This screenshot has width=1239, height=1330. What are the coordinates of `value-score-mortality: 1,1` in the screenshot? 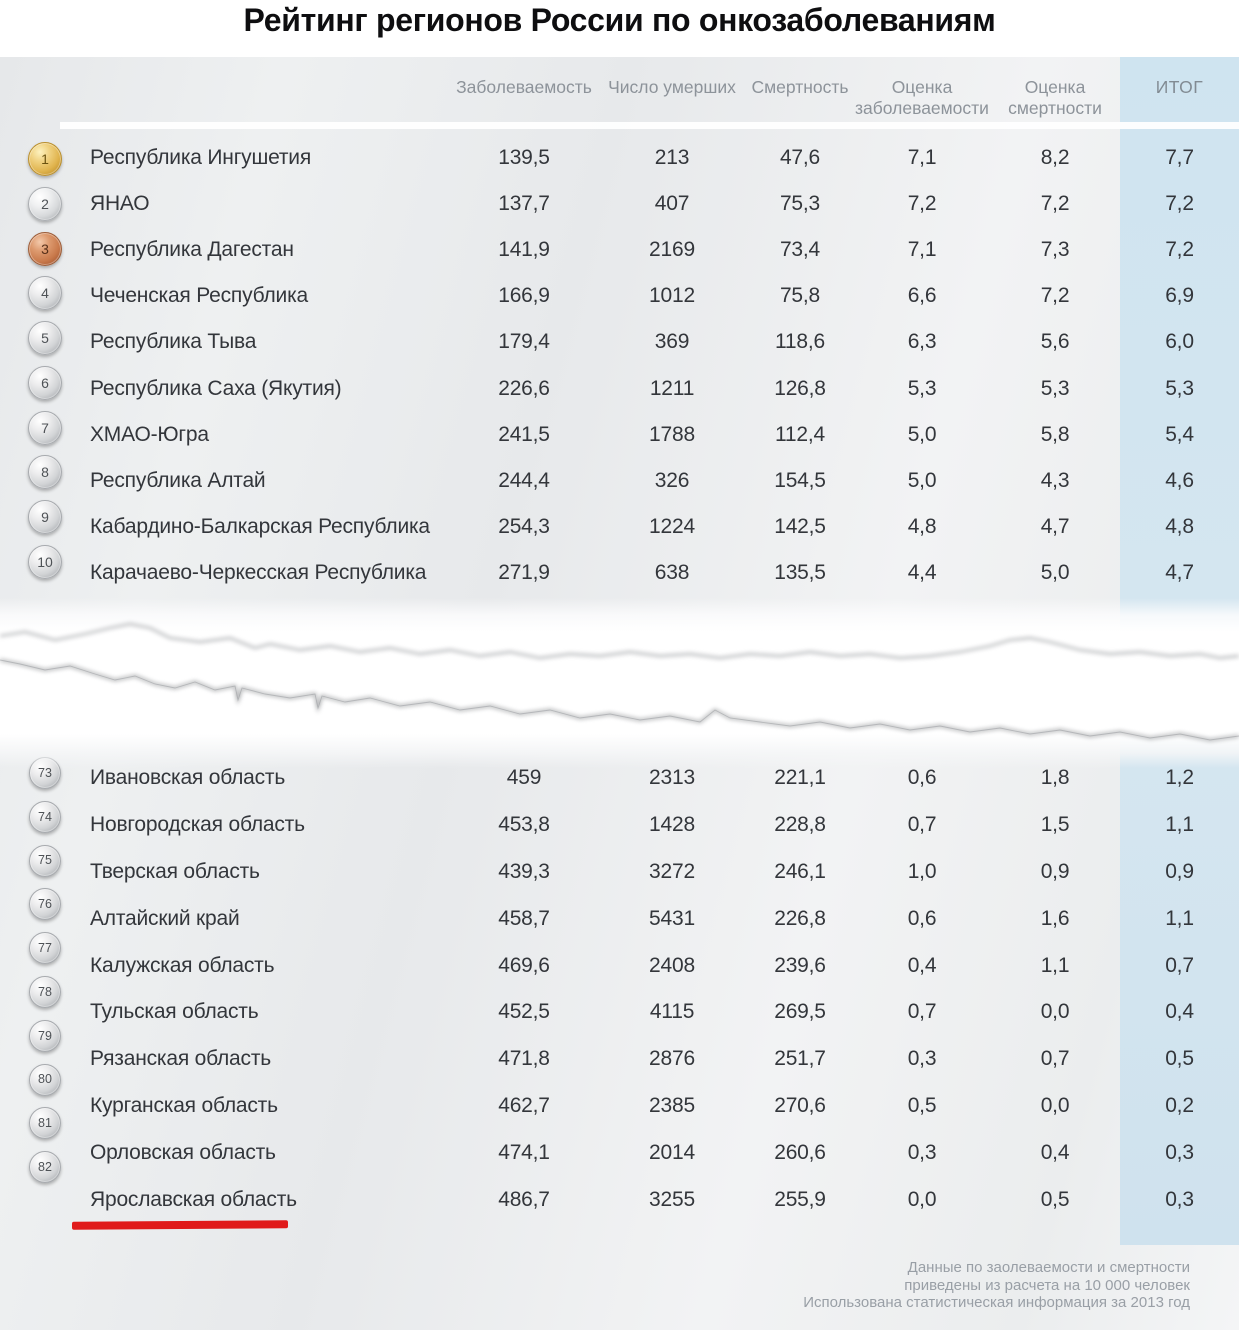 It's located at (1055, 965).